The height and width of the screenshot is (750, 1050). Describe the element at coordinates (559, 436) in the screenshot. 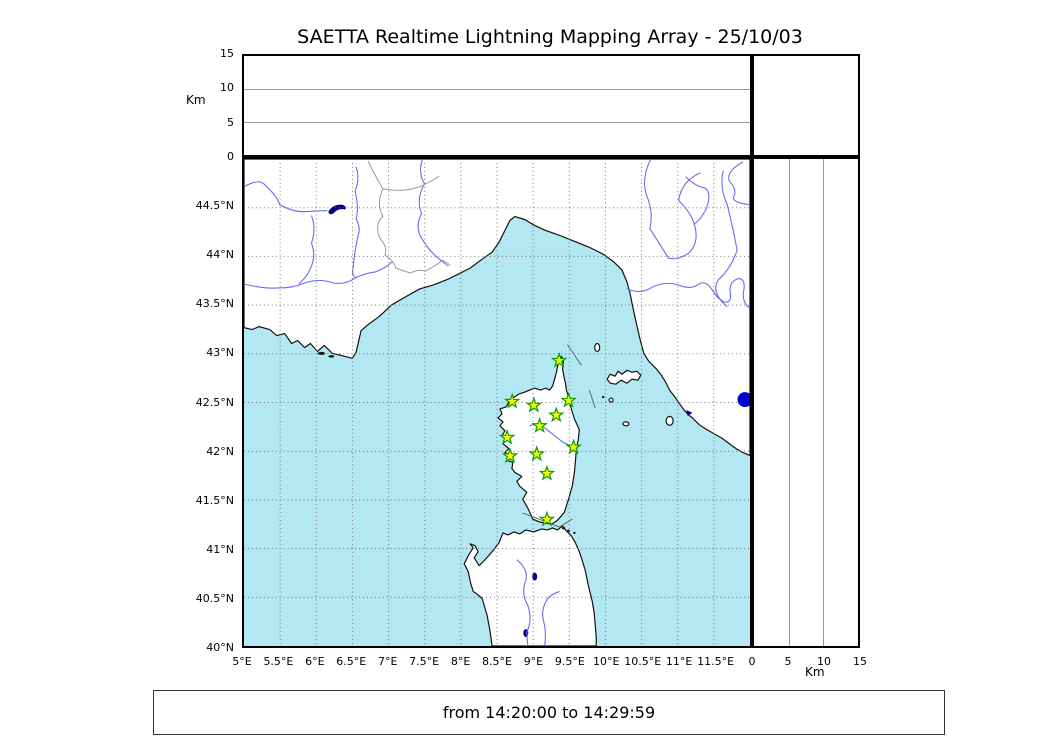

I see `maritime-limit-lines` at that location.